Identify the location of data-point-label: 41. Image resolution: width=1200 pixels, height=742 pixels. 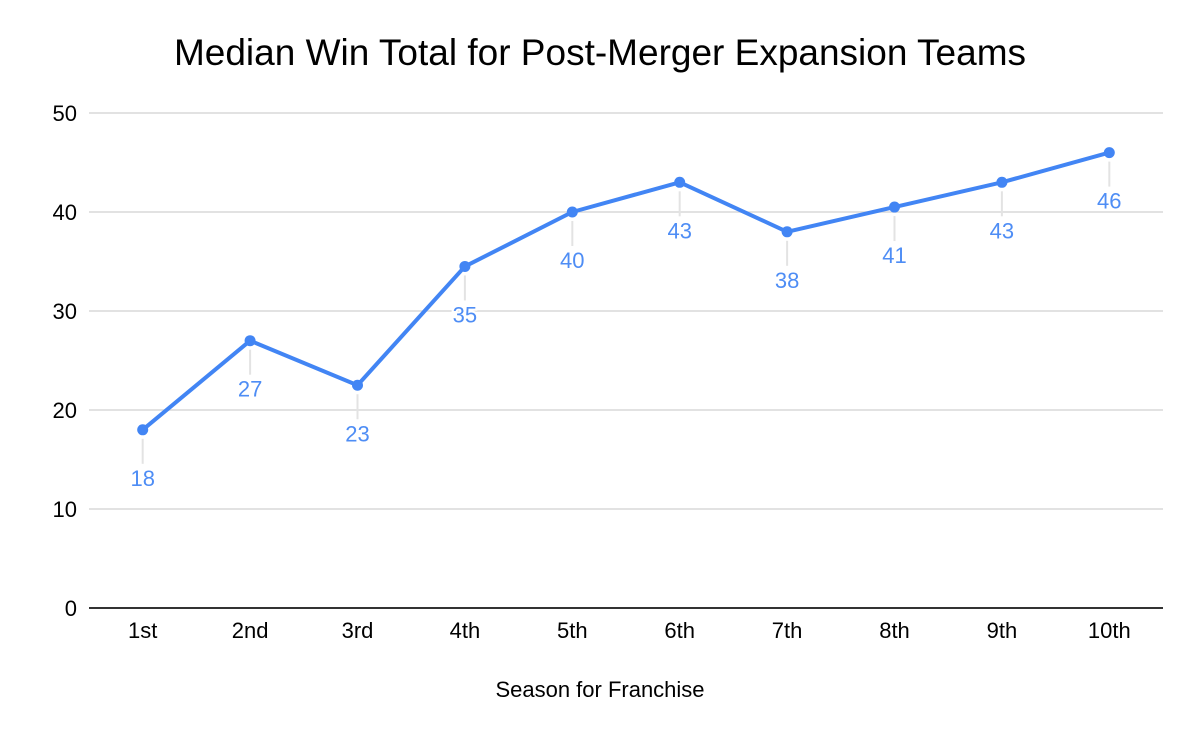
(894, 255).